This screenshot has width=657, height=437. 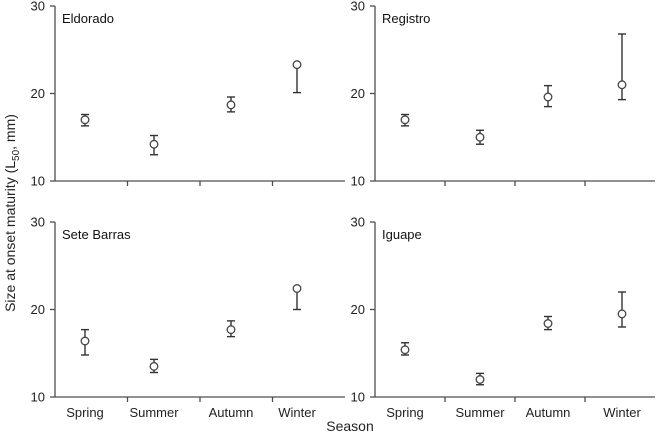 What do you see at coordinates (622, 67) in the screenshot?
I see `error-bar` at bounding box center [622, 67].